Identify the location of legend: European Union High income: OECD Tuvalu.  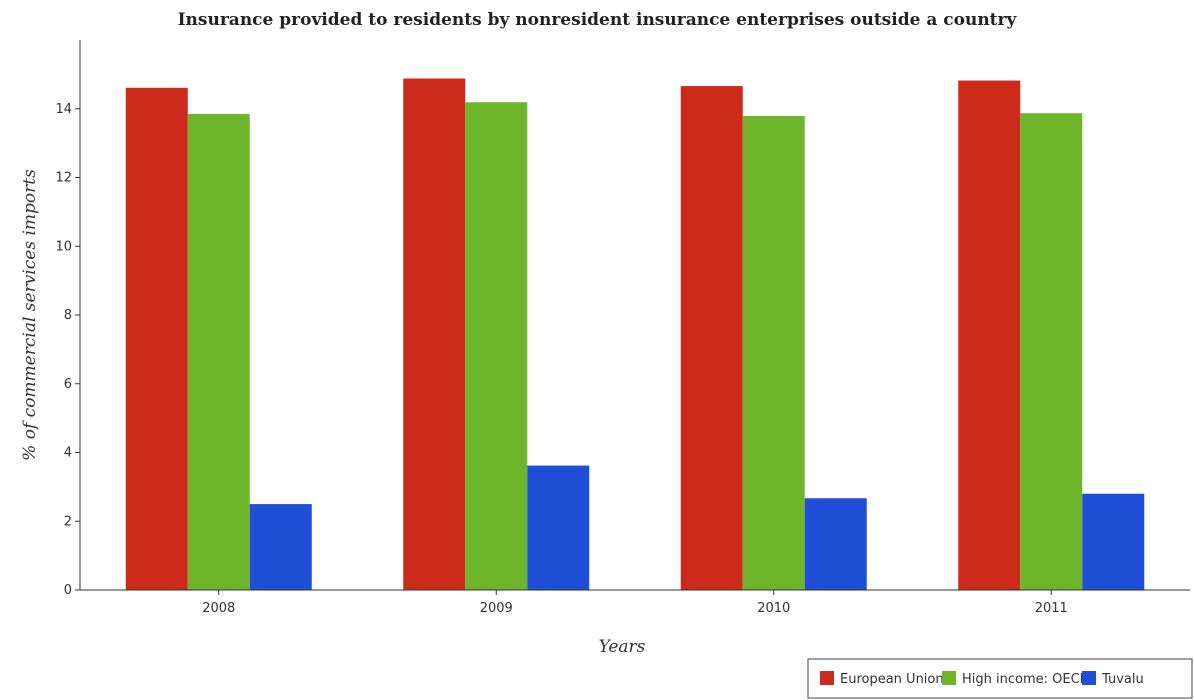
(1000, 678).